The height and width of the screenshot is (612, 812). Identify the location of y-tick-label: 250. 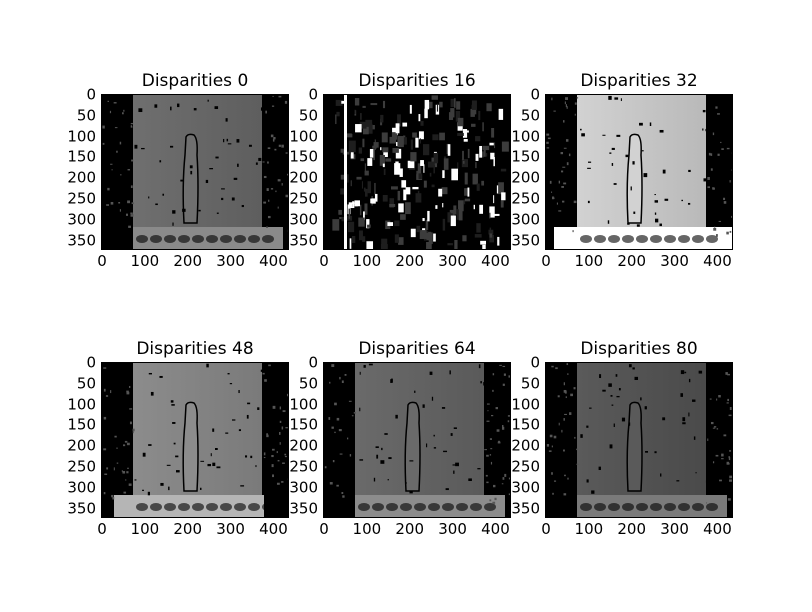
(525, 466).